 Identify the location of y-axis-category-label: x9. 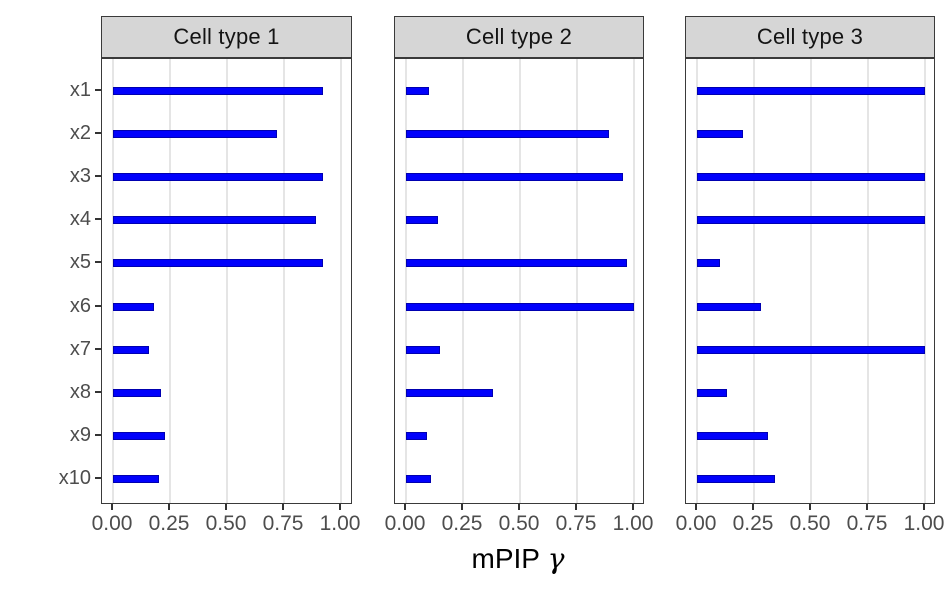
(80, 435).